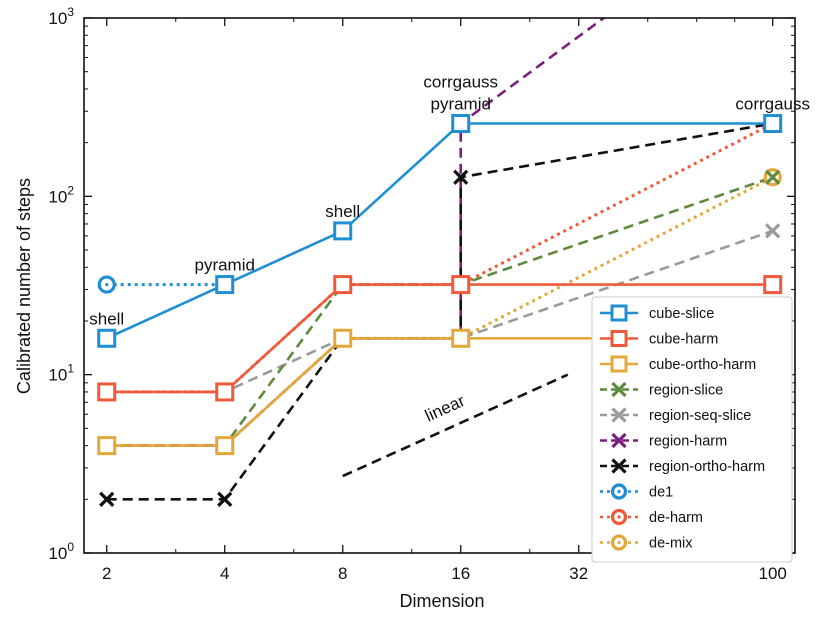  I want to click on y-tick-exp: 0, so click(70, 547).